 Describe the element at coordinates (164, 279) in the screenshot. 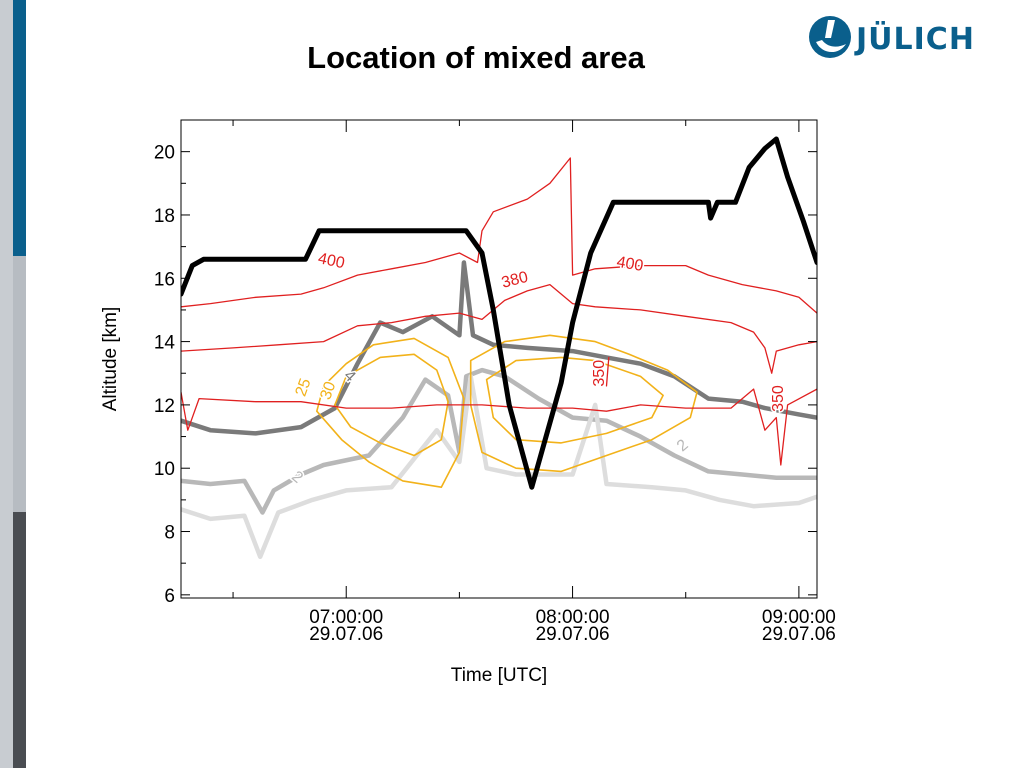

I see `y-tick-label-16: 16` at that location.